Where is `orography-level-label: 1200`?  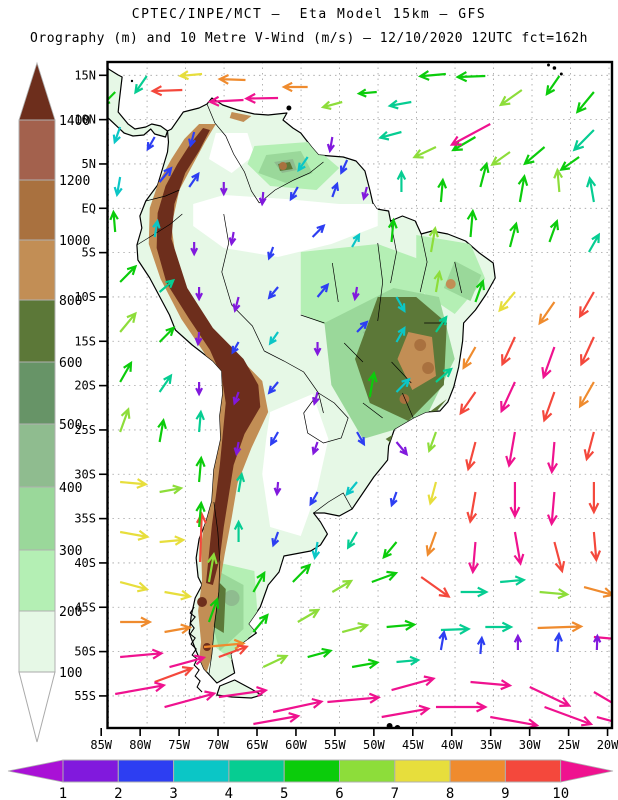
orography-level-label: 1200 is located at coordinates (74, 181).